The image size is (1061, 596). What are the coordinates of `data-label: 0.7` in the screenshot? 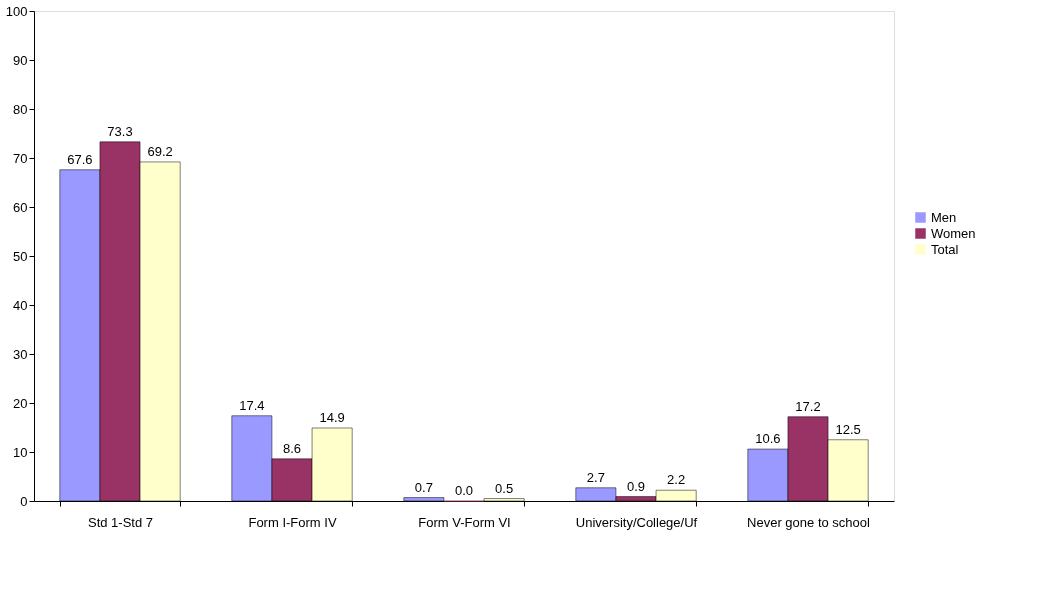 It's located at (423, 487).